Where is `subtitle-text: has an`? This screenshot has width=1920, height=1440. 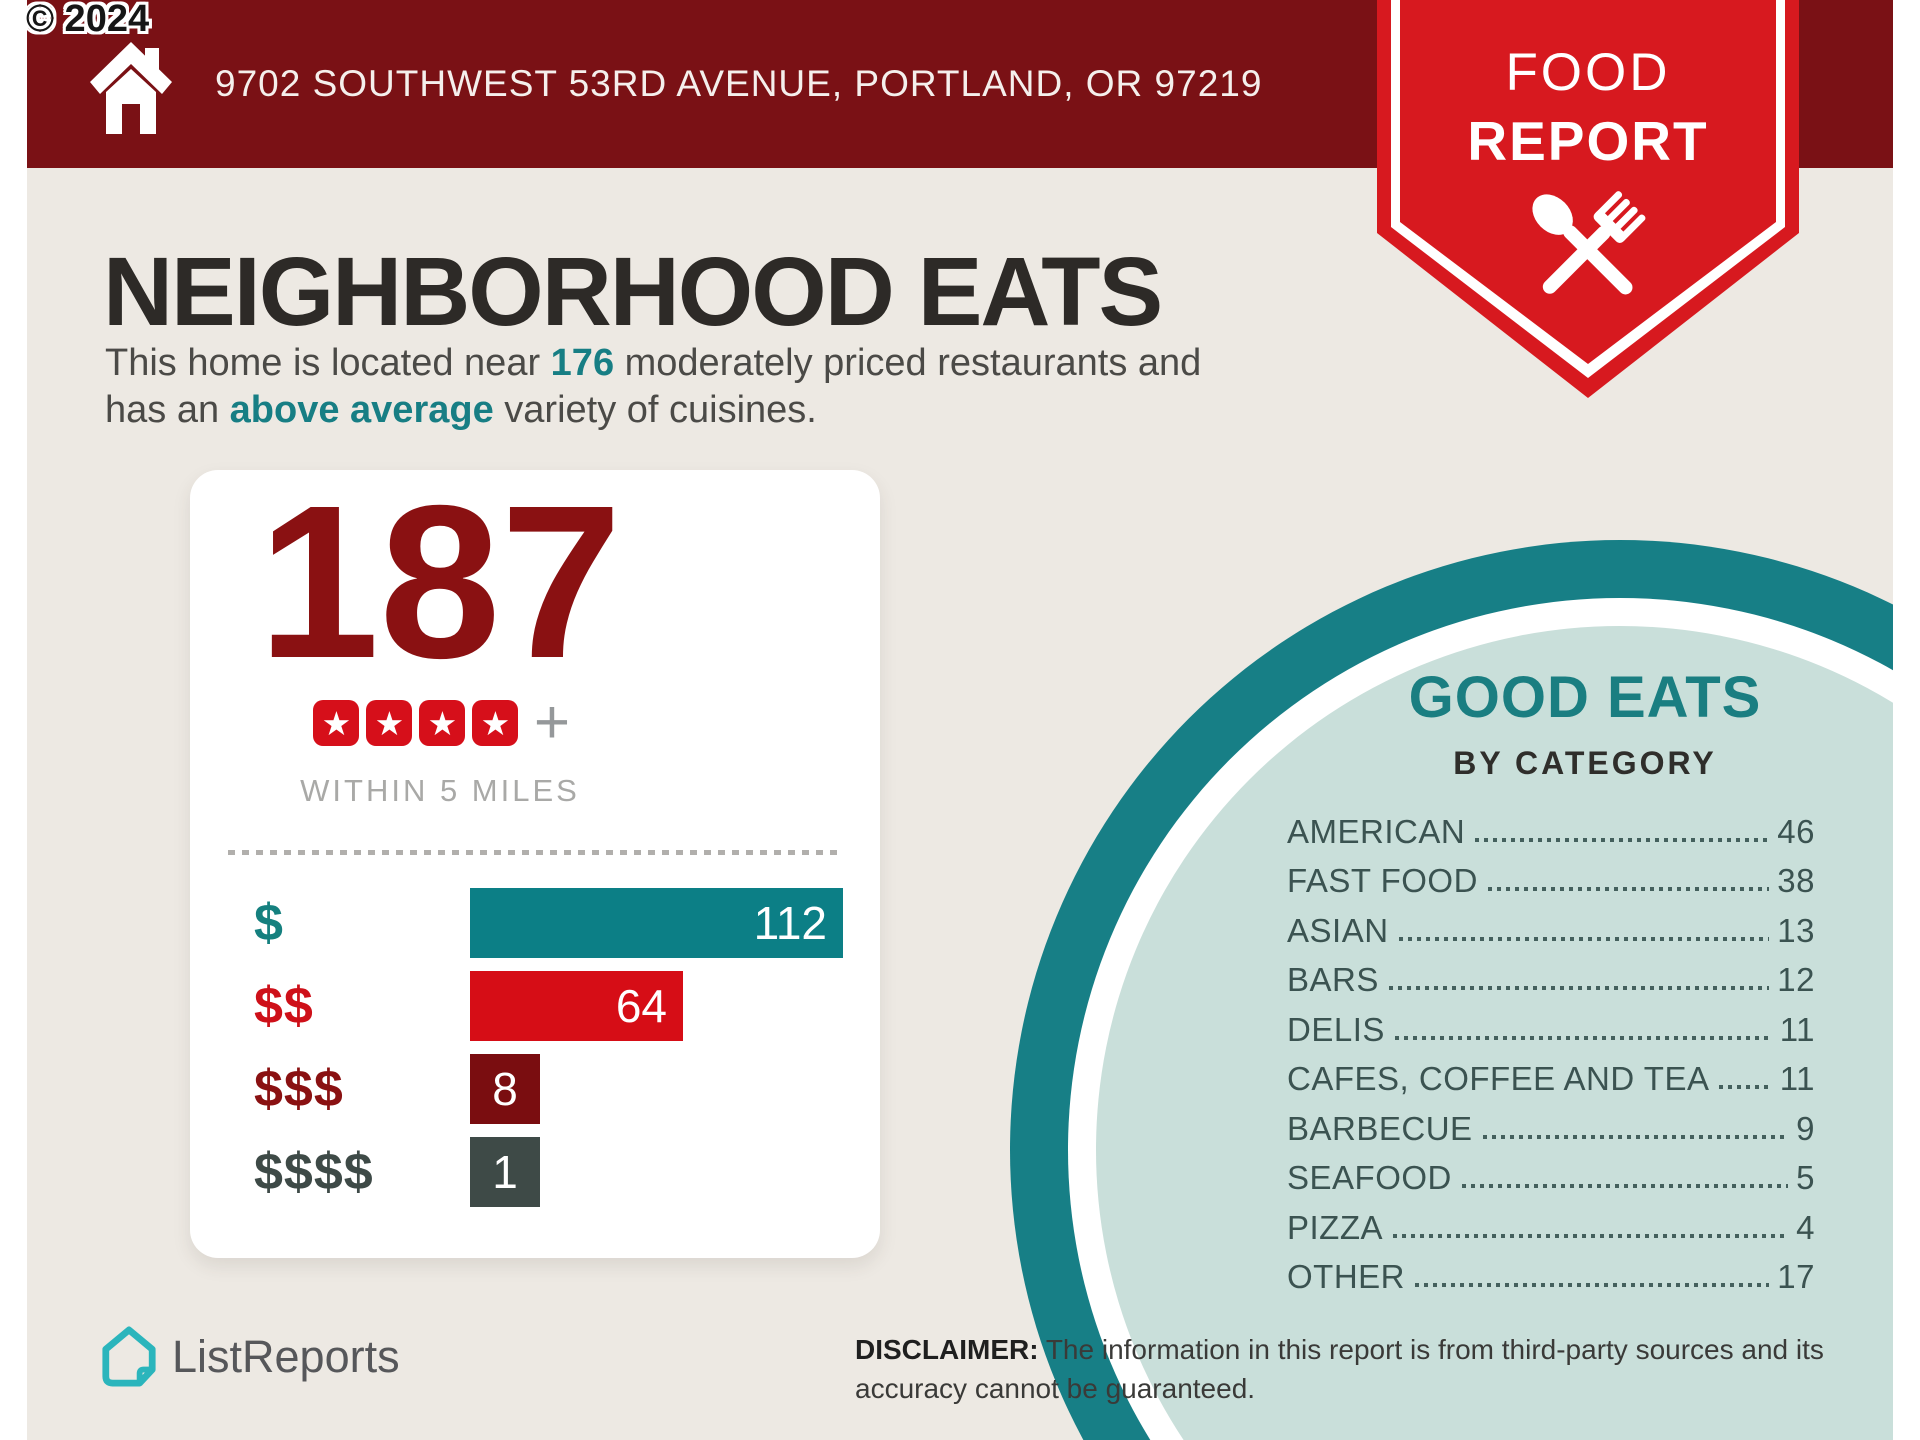 subtitle-text: has an is located at coordinates (167, 410).